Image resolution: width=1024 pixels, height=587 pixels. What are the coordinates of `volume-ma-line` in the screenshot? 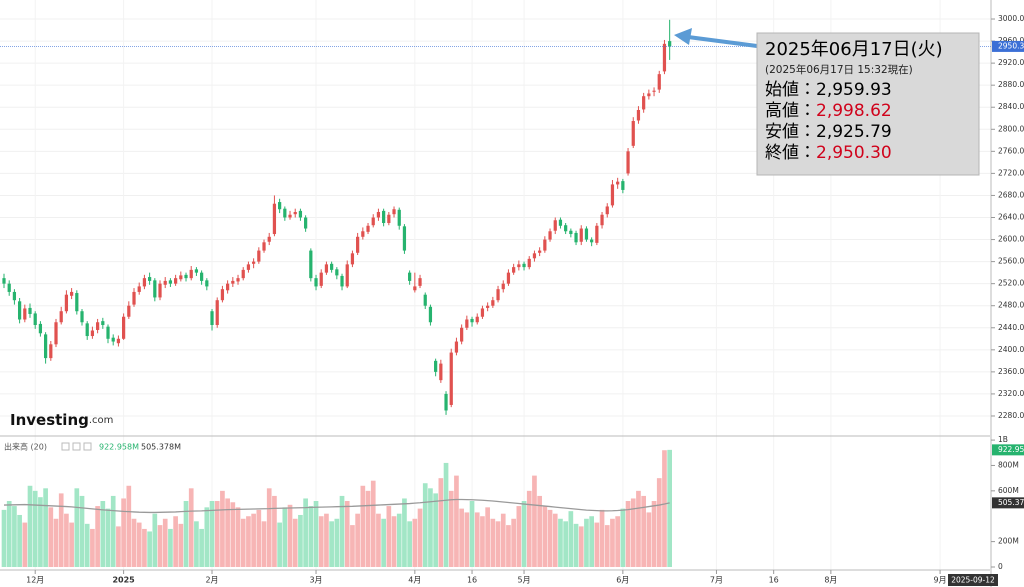 It's located at (336, 506).